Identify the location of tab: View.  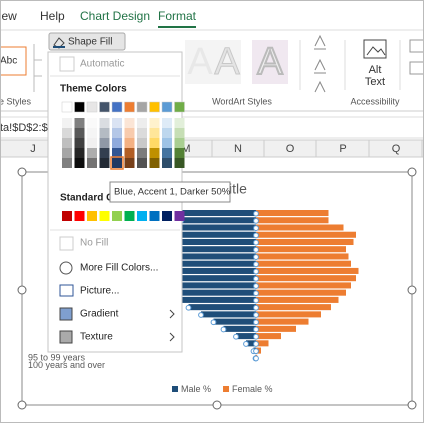
(8, 16).